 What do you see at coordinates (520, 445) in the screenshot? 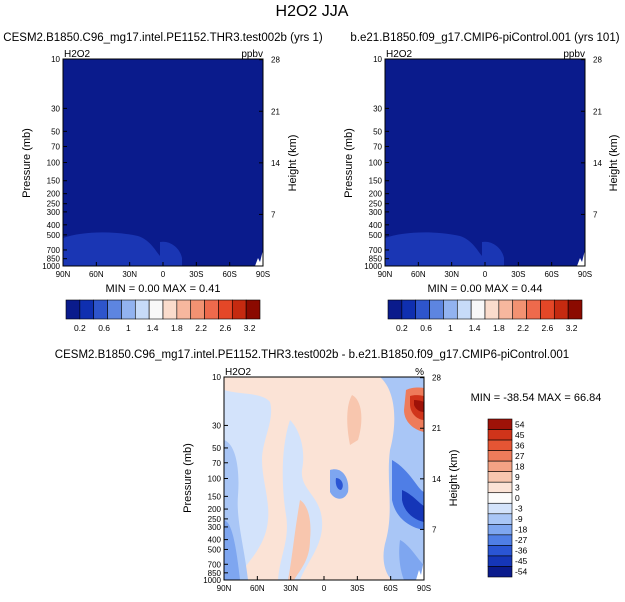
I see `colorbar-label: 36` at bounding box center [520, 445].